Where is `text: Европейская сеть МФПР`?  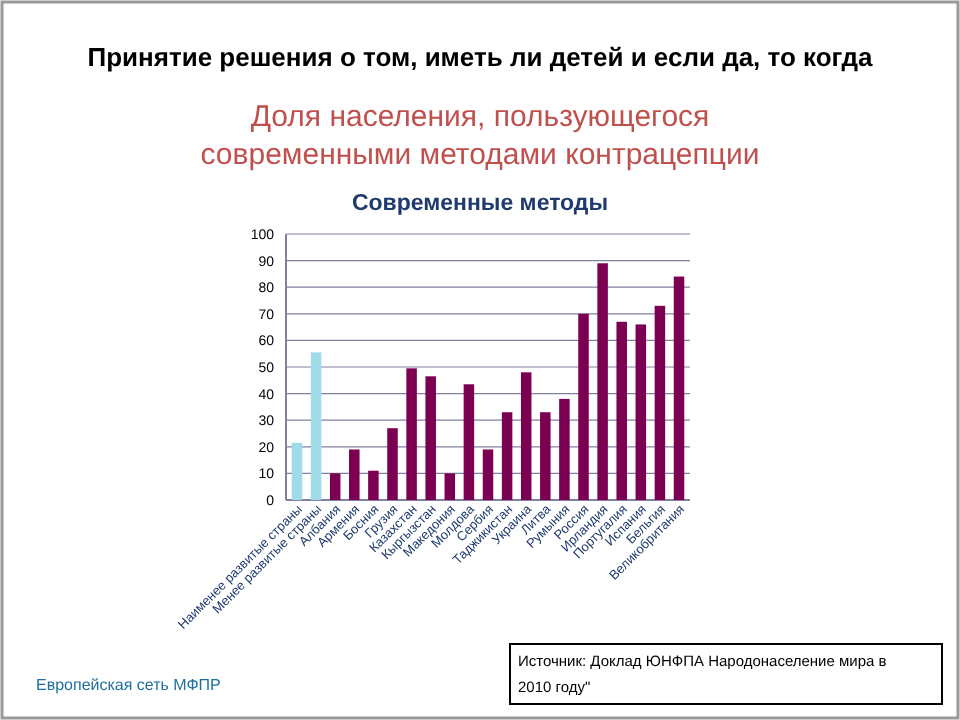 text: Европейская сеть МФПР is located at coordinates (128, 685).